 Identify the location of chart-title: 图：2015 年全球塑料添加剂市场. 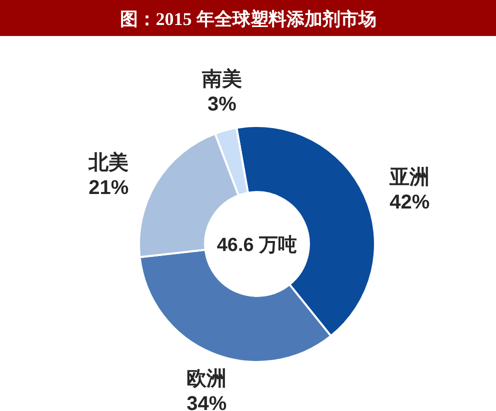
(248, 19).